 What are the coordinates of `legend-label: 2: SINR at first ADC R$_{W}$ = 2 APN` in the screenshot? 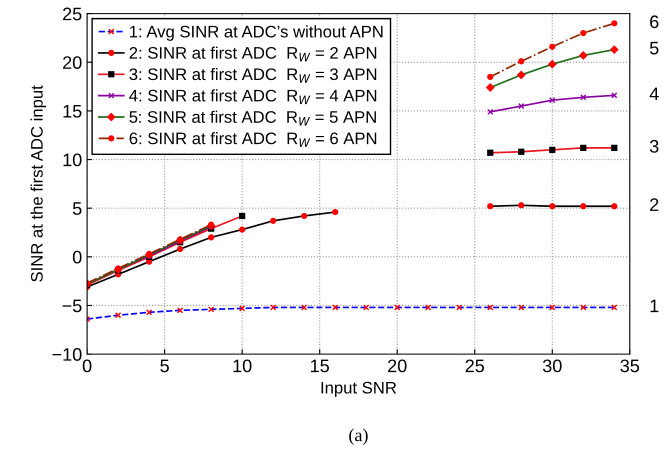 It's located at (253, 54).